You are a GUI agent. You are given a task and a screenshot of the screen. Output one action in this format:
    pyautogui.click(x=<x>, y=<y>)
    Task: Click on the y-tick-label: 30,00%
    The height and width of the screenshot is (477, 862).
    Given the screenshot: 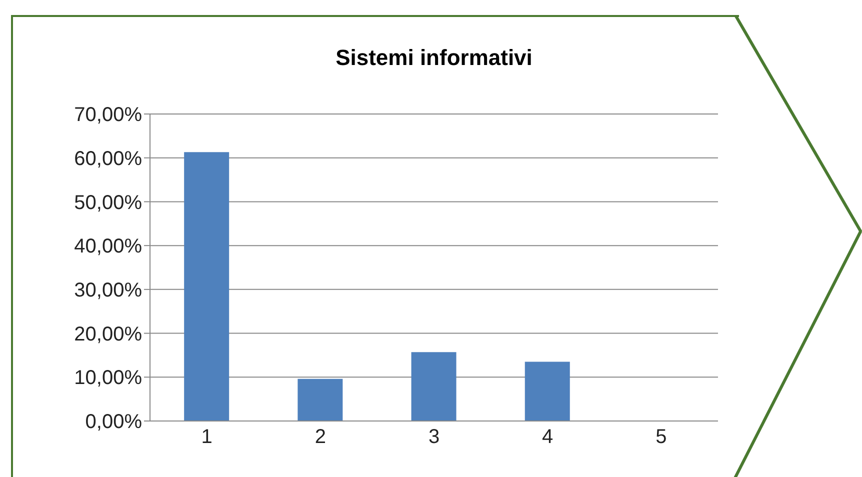 What is the action you would take?
    pyautogui.click(x=108, y=291)
    